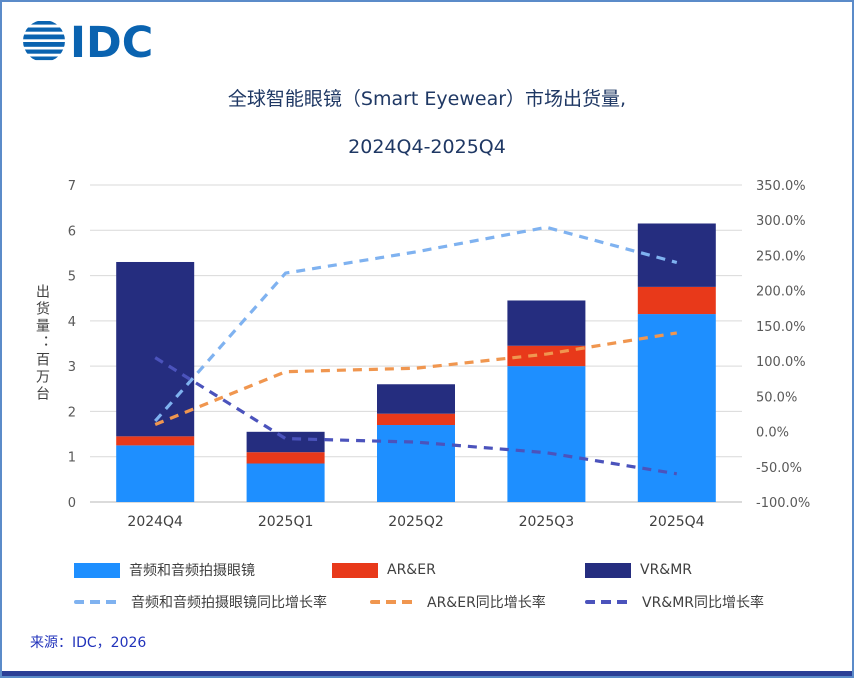  I want to click on legend-label-audio-bar: 音频和音频拍摄眼镜, so click(192, 571).